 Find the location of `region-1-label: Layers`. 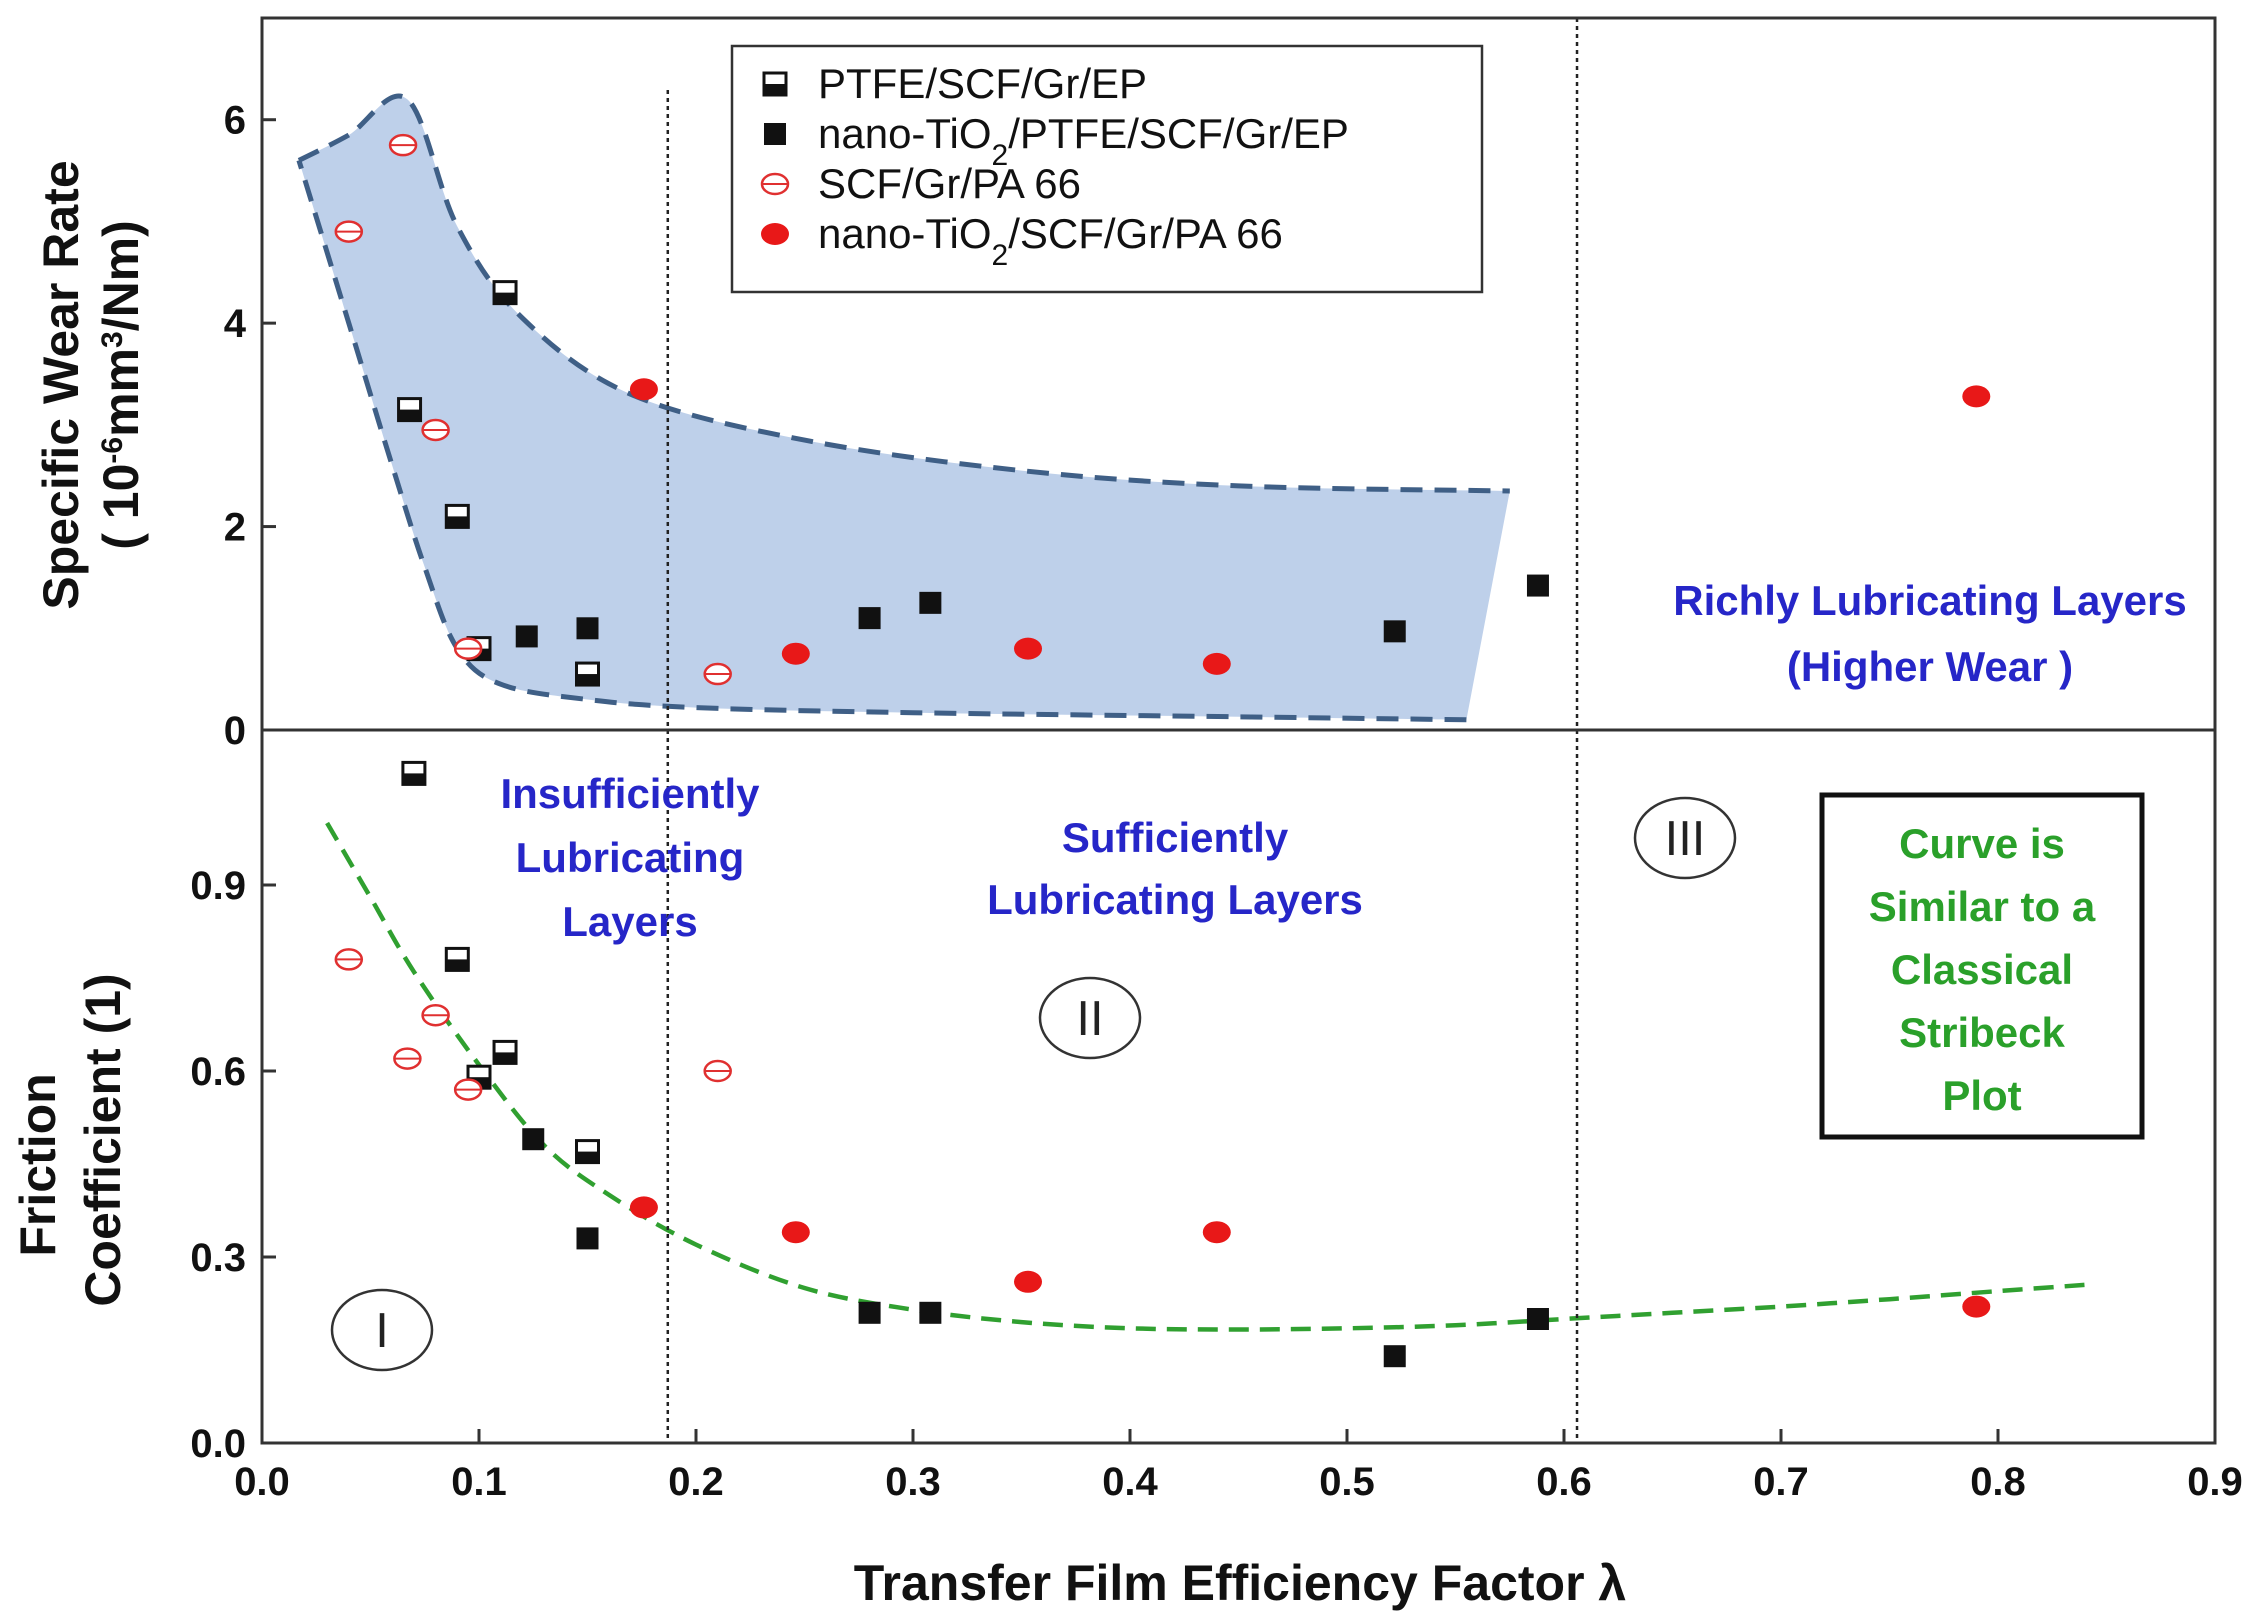

region-1-label: Layers is located at coordinates (629, 921).